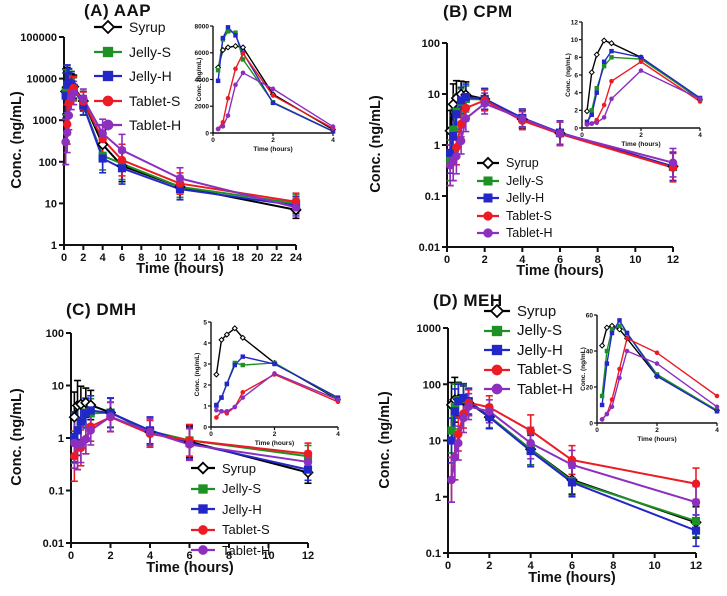 The height and width of the screenshot is (596, 727). Describe the element at coordinates (560, 271) in the screenshot. I see `panel-b-x-axis-label: Time (hours)` at that location.